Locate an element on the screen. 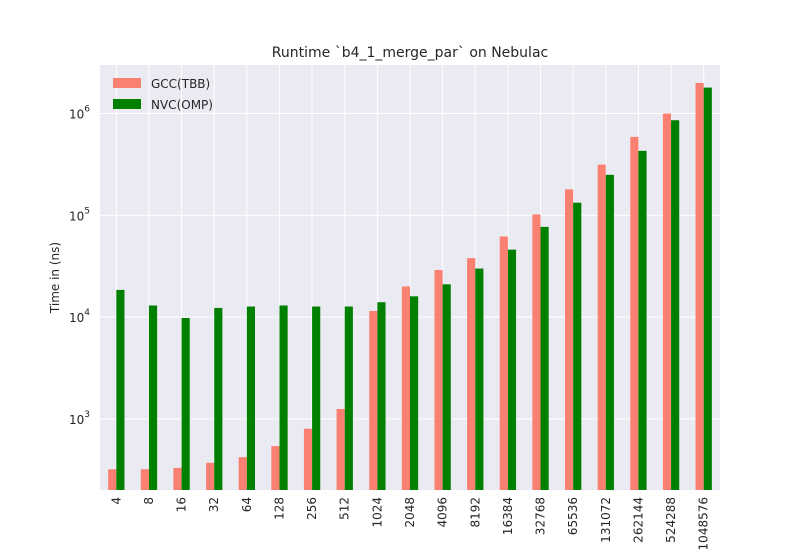 The height and width of the screenshot is (550, 800). x-tick-label: 32 is located at coordinates (214, 504).